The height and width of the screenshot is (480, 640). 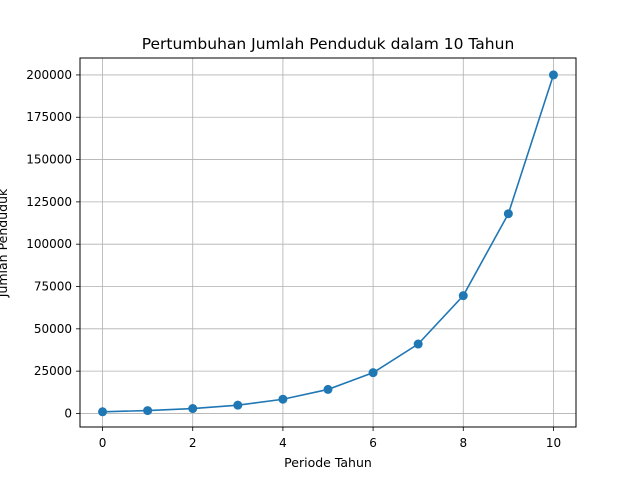 I want to click on y-tick-label: 100000, so click(x=49, y=244).